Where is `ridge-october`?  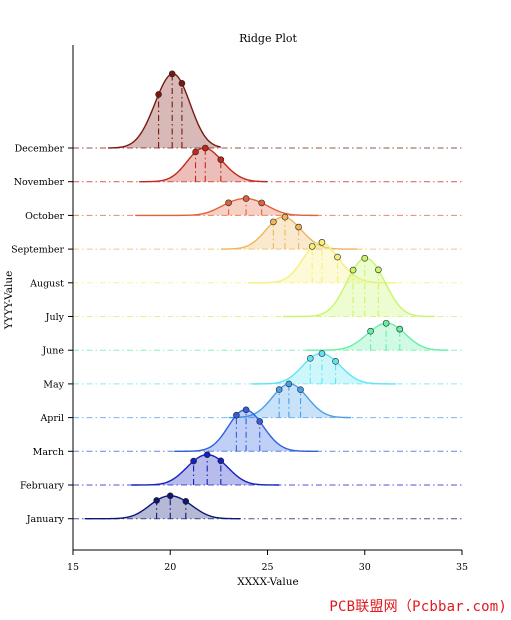 ridge-october is located at coordinates (267, 206).